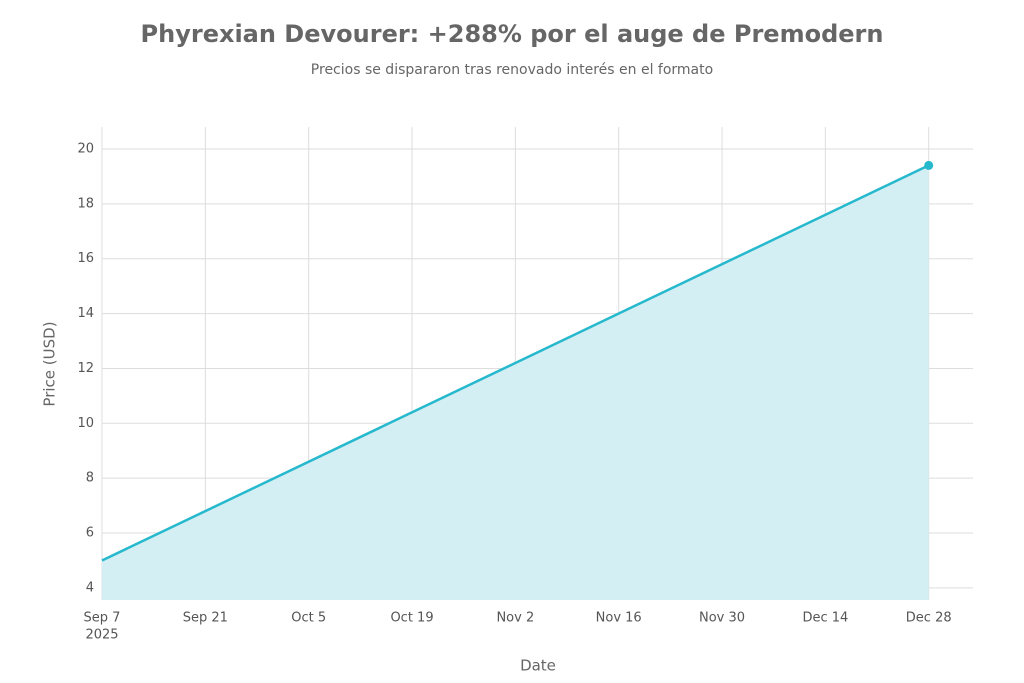 Image resolution: width=1024 pixels, height=683 pixels. Describe the element at coordinates (722, 618) in the screenshot. I see `x-tick-label: Nov 30` at that location.